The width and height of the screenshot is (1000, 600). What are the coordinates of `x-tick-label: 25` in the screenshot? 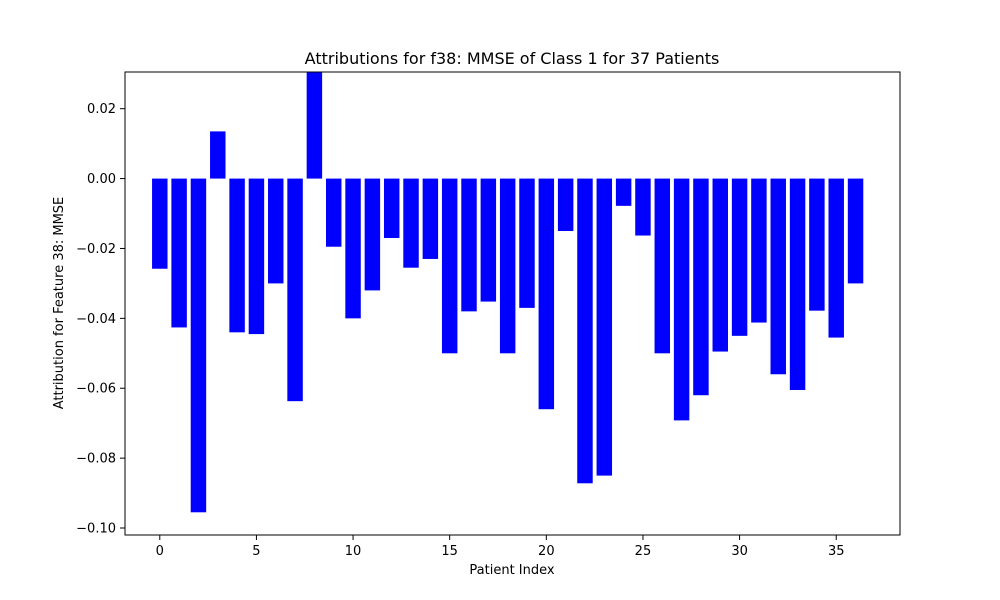 It's located at (643, 551).